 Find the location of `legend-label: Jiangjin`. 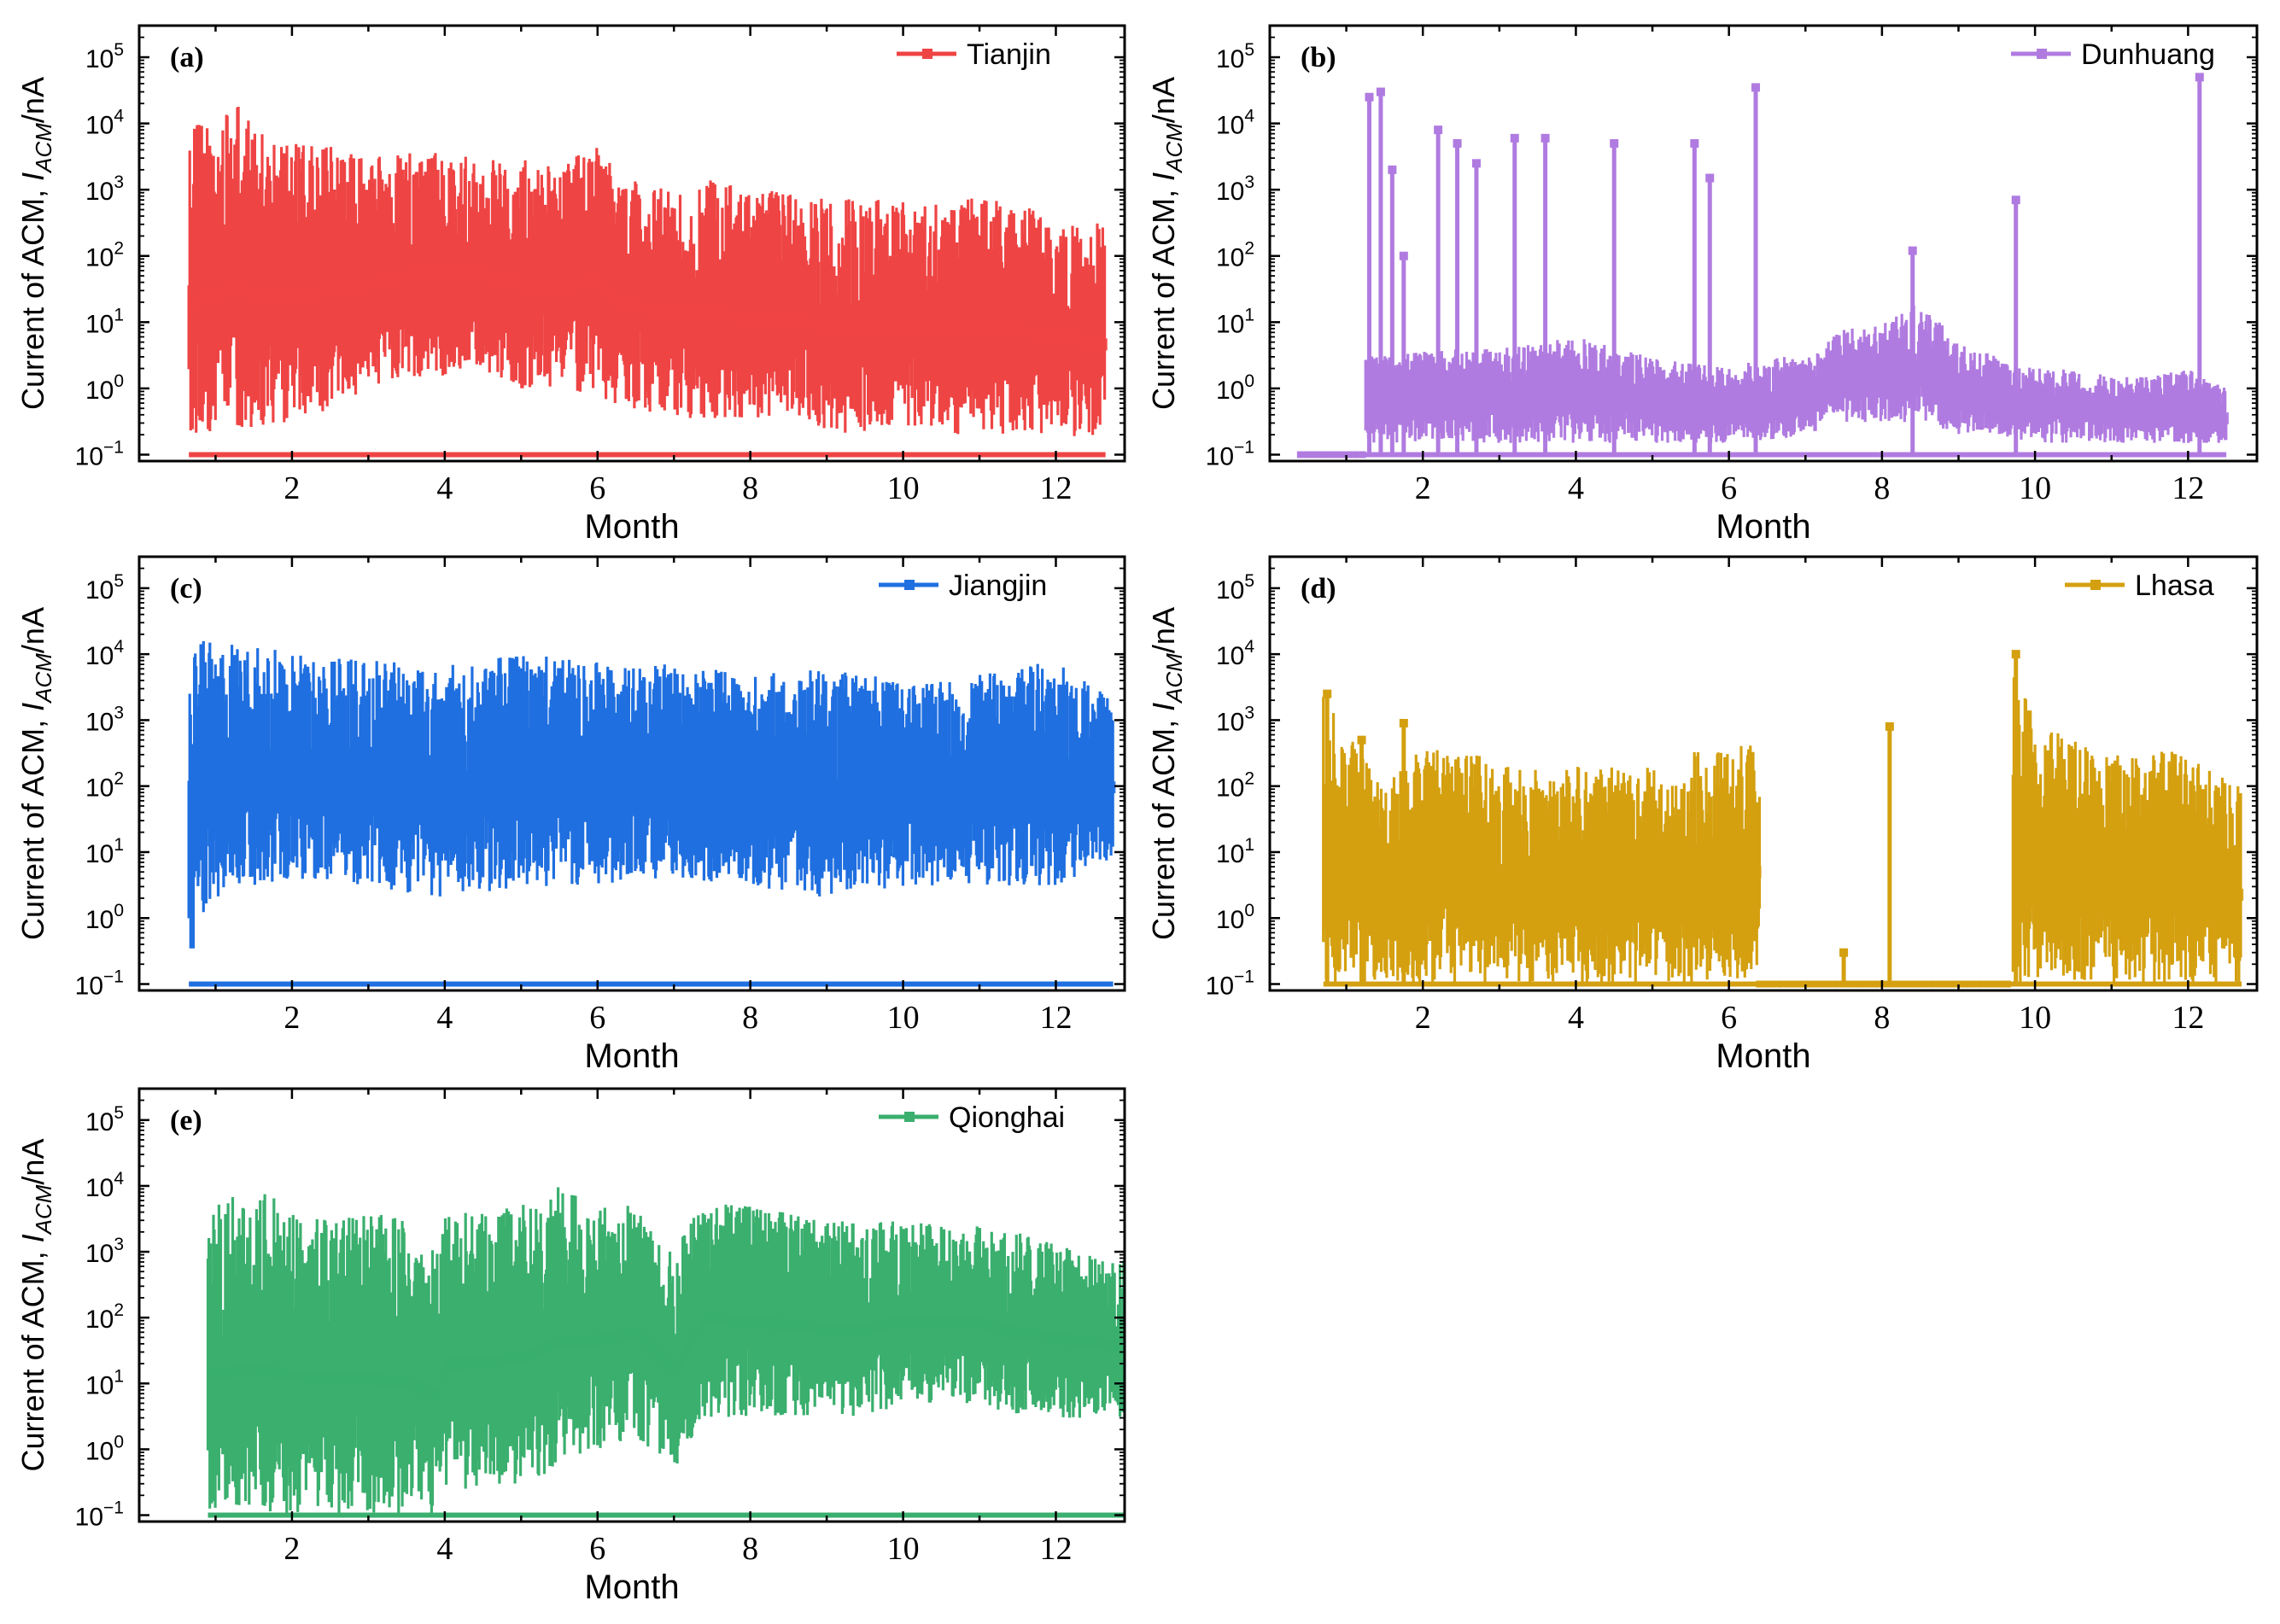

legend-label: Jiangjin is located at coordinates (998, 586).